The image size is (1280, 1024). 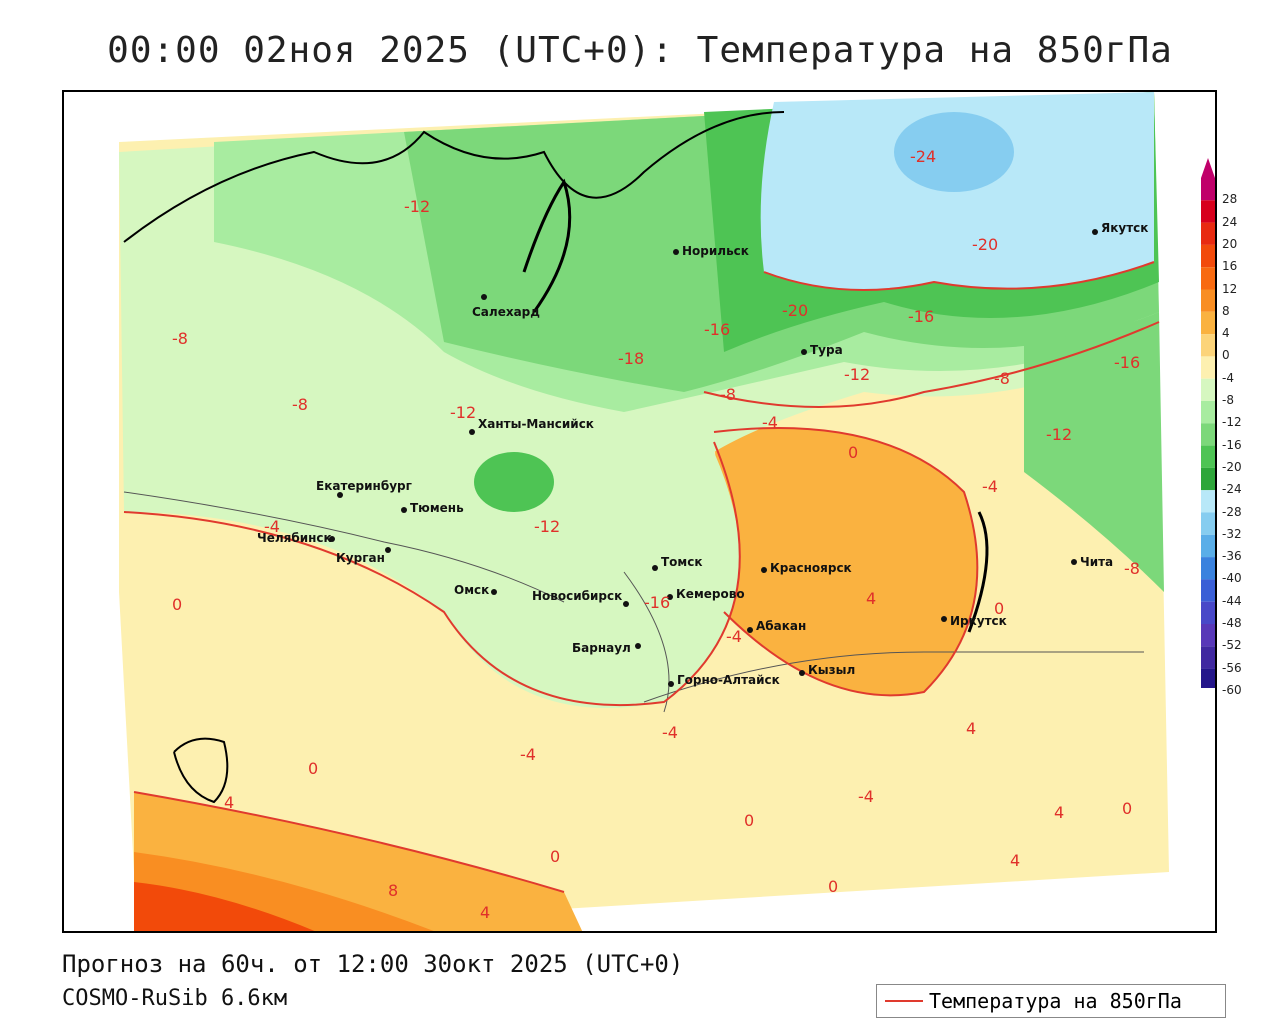 What do you see at coordinates (1230, 243) in the screenshot?
I see `colorbar-tick-label: 20` at bounding box center [1230, 243].